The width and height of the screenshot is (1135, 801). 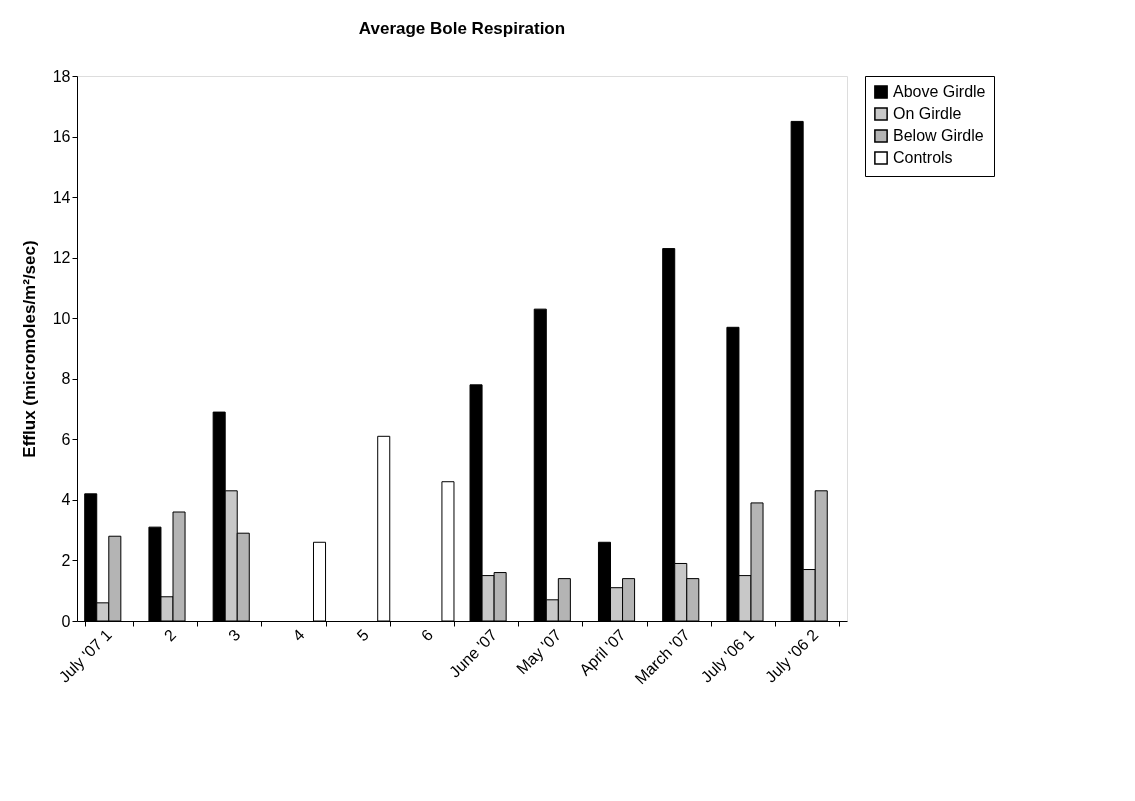 What do you see at coordinates (61, 318) in the screenshot?
I see `y-tick-label: 10` at bounding box center [61, 318].